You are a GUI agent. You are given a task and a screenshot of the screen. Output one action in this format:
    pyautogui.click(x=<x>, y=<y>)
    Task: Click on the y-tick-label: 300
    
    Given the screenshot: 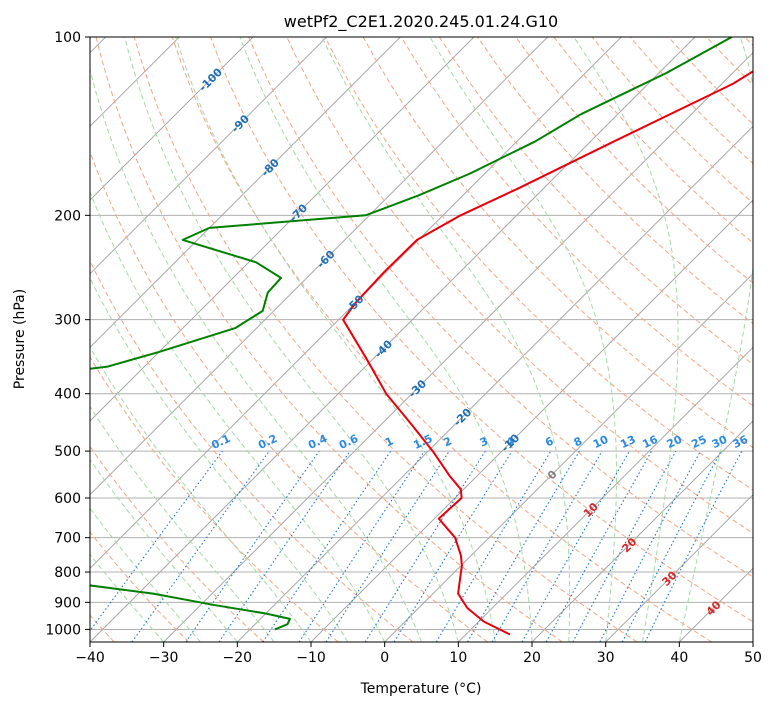 What is the action you would take?
    pyautogui.click(x=67, y=321)
    